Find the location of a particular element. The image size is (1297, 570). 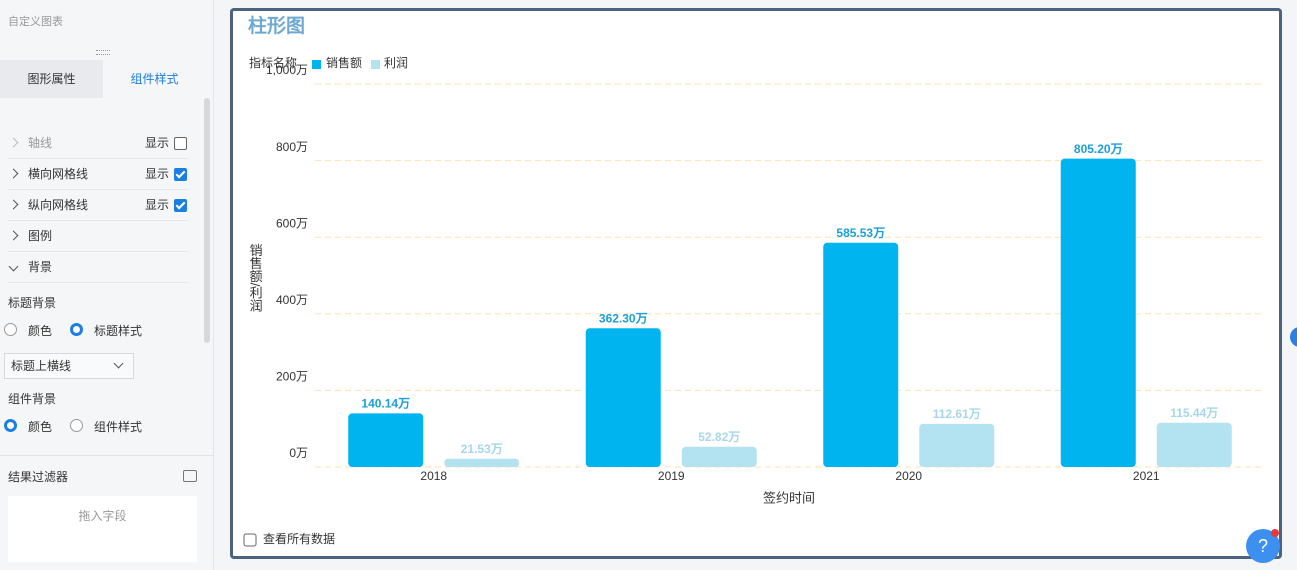

y-tick-label: 200万 is located at coordinates (292, 377).